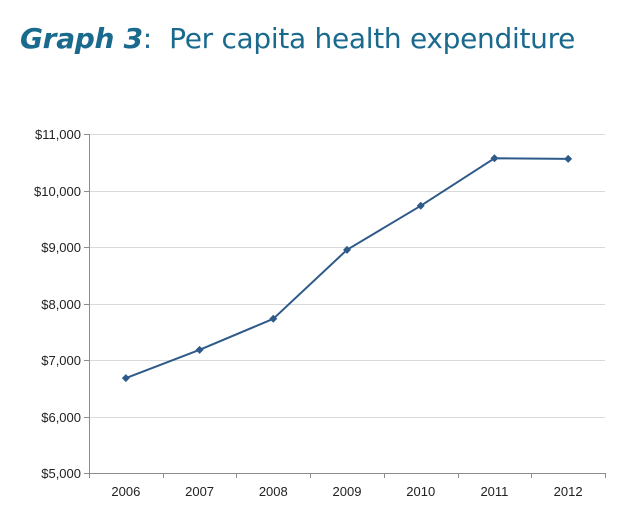  I want to click on x-tick-label: 2007, so click(199, 491).